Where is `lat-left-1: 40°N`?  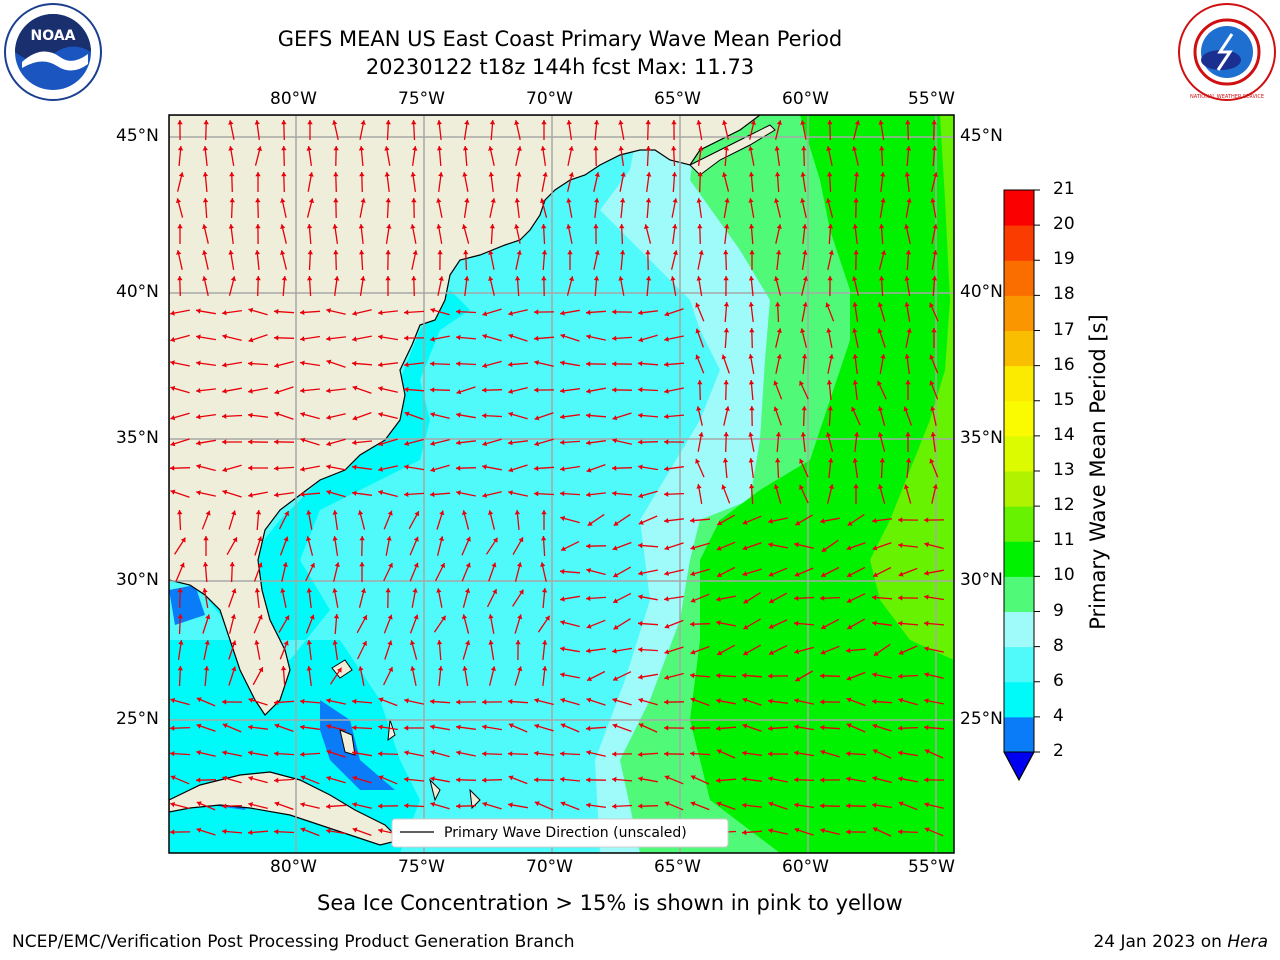
lat-left-1: 40°N is located at coordinates (137, 292).